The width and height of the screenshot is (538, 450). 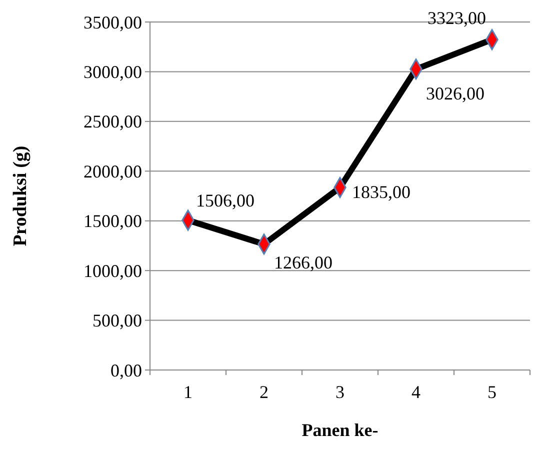 What do you see at coordinates (117, 320) in the screenshot?
I see `y-tick-label: 500,00` at bounding box center [117, 320].